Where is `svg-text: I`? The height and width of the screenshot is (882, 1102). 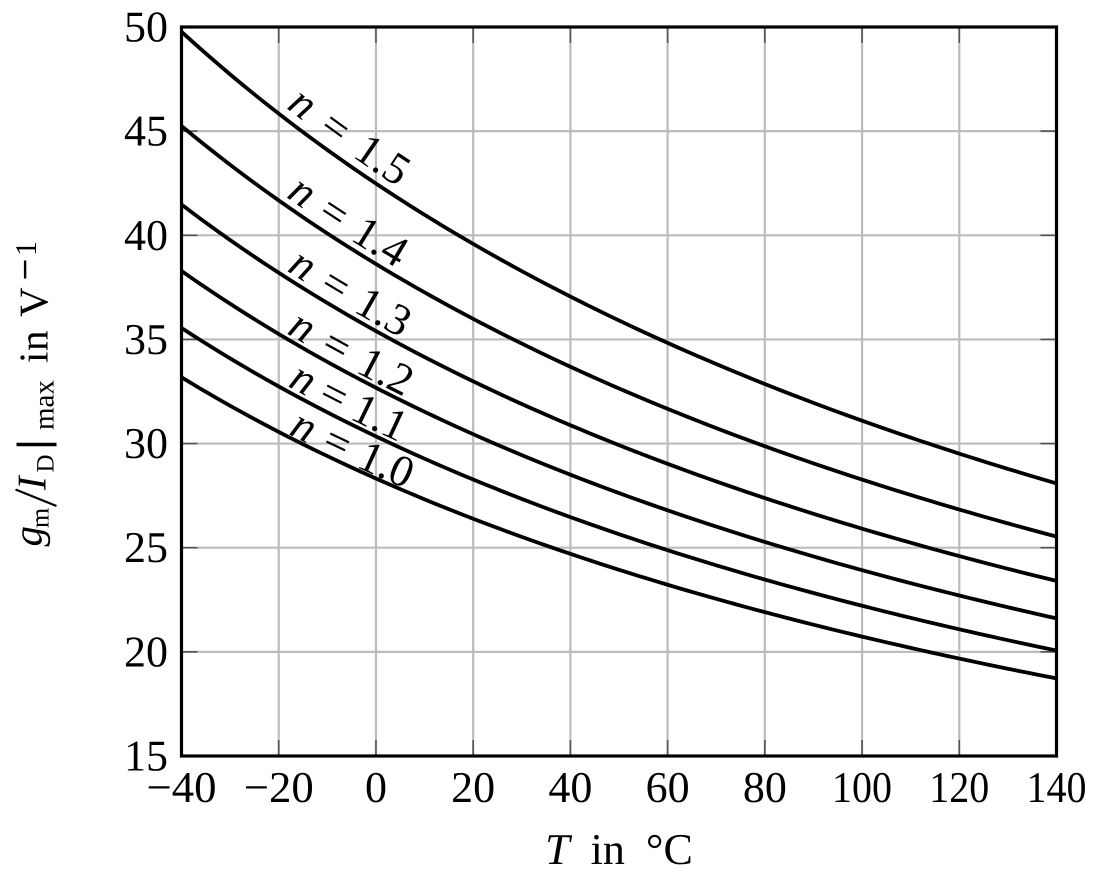 svg-text: I is located at coordinates (32, 482).